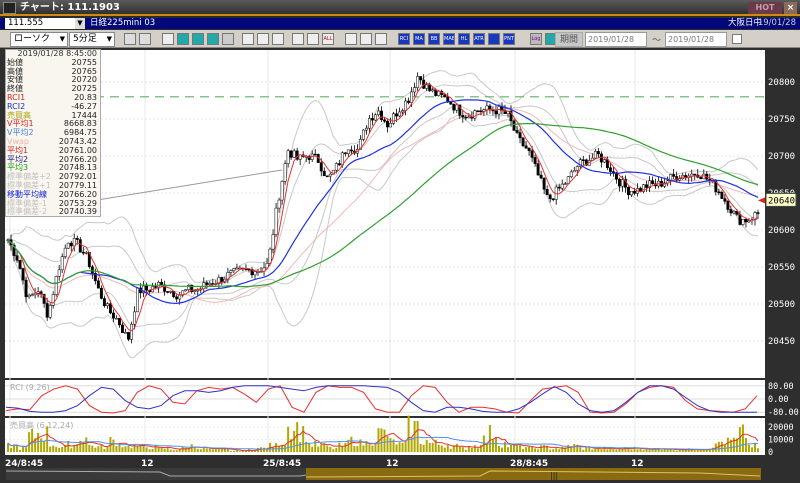  I want to click on ichimoku-icon, so click(494, 39).